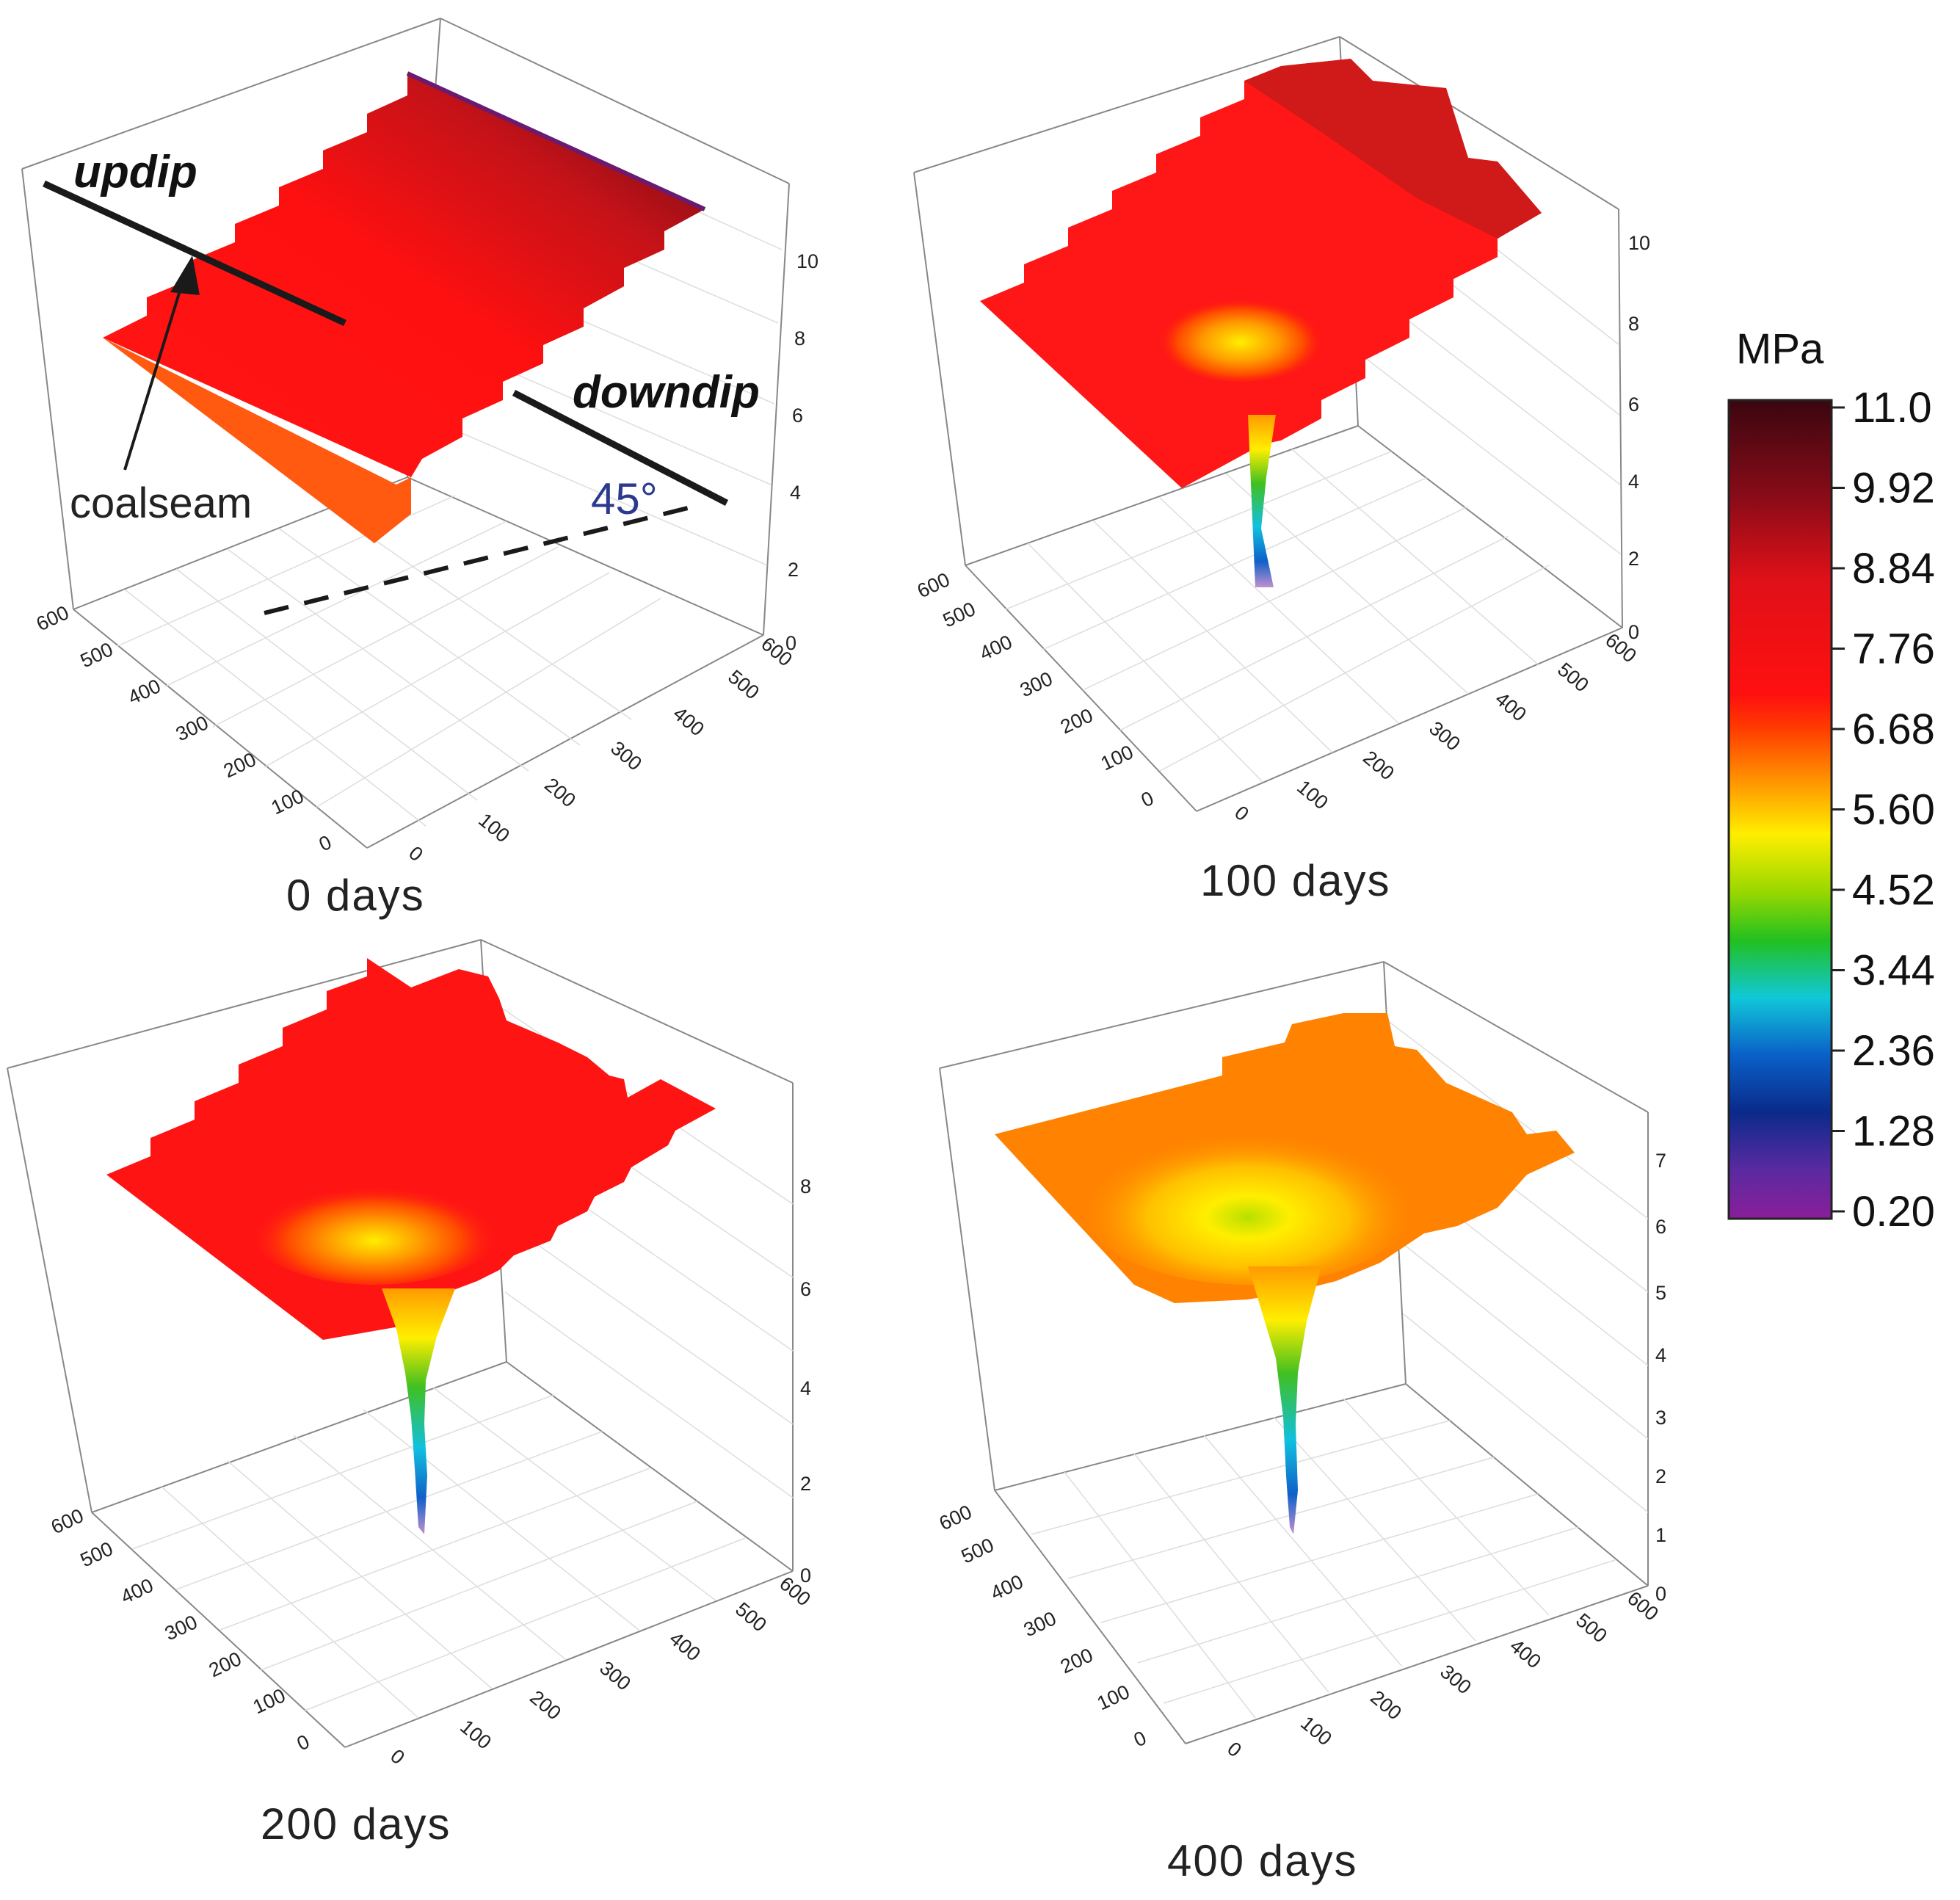 The width and height of the screenshot is (1960, 1900). I want to click on panel-200-caption: 200 days, so click(356, 1824).